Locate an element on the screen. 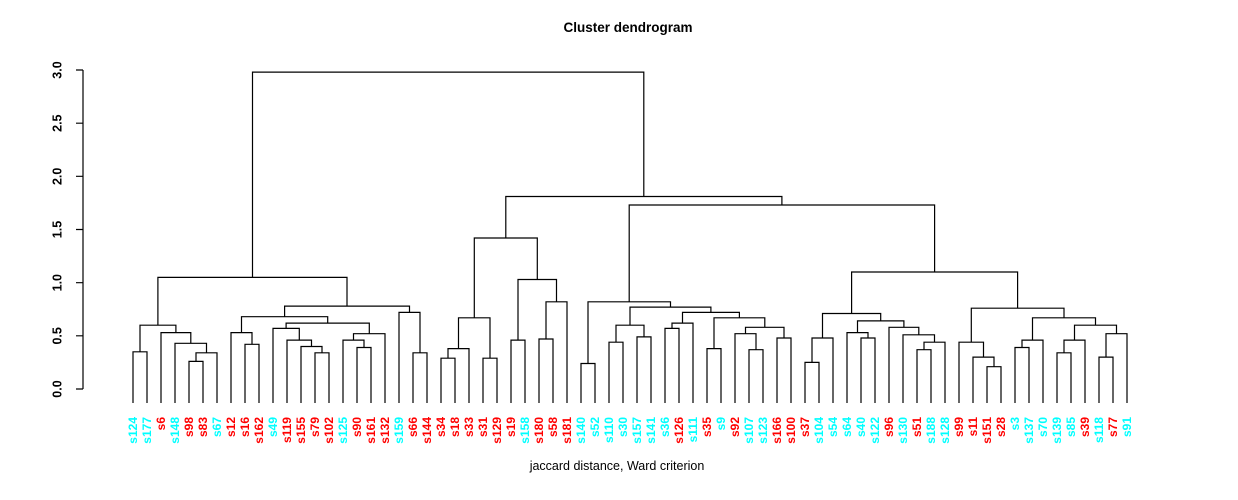  leaf-label: s3 is located at coordinates (1015, 424).